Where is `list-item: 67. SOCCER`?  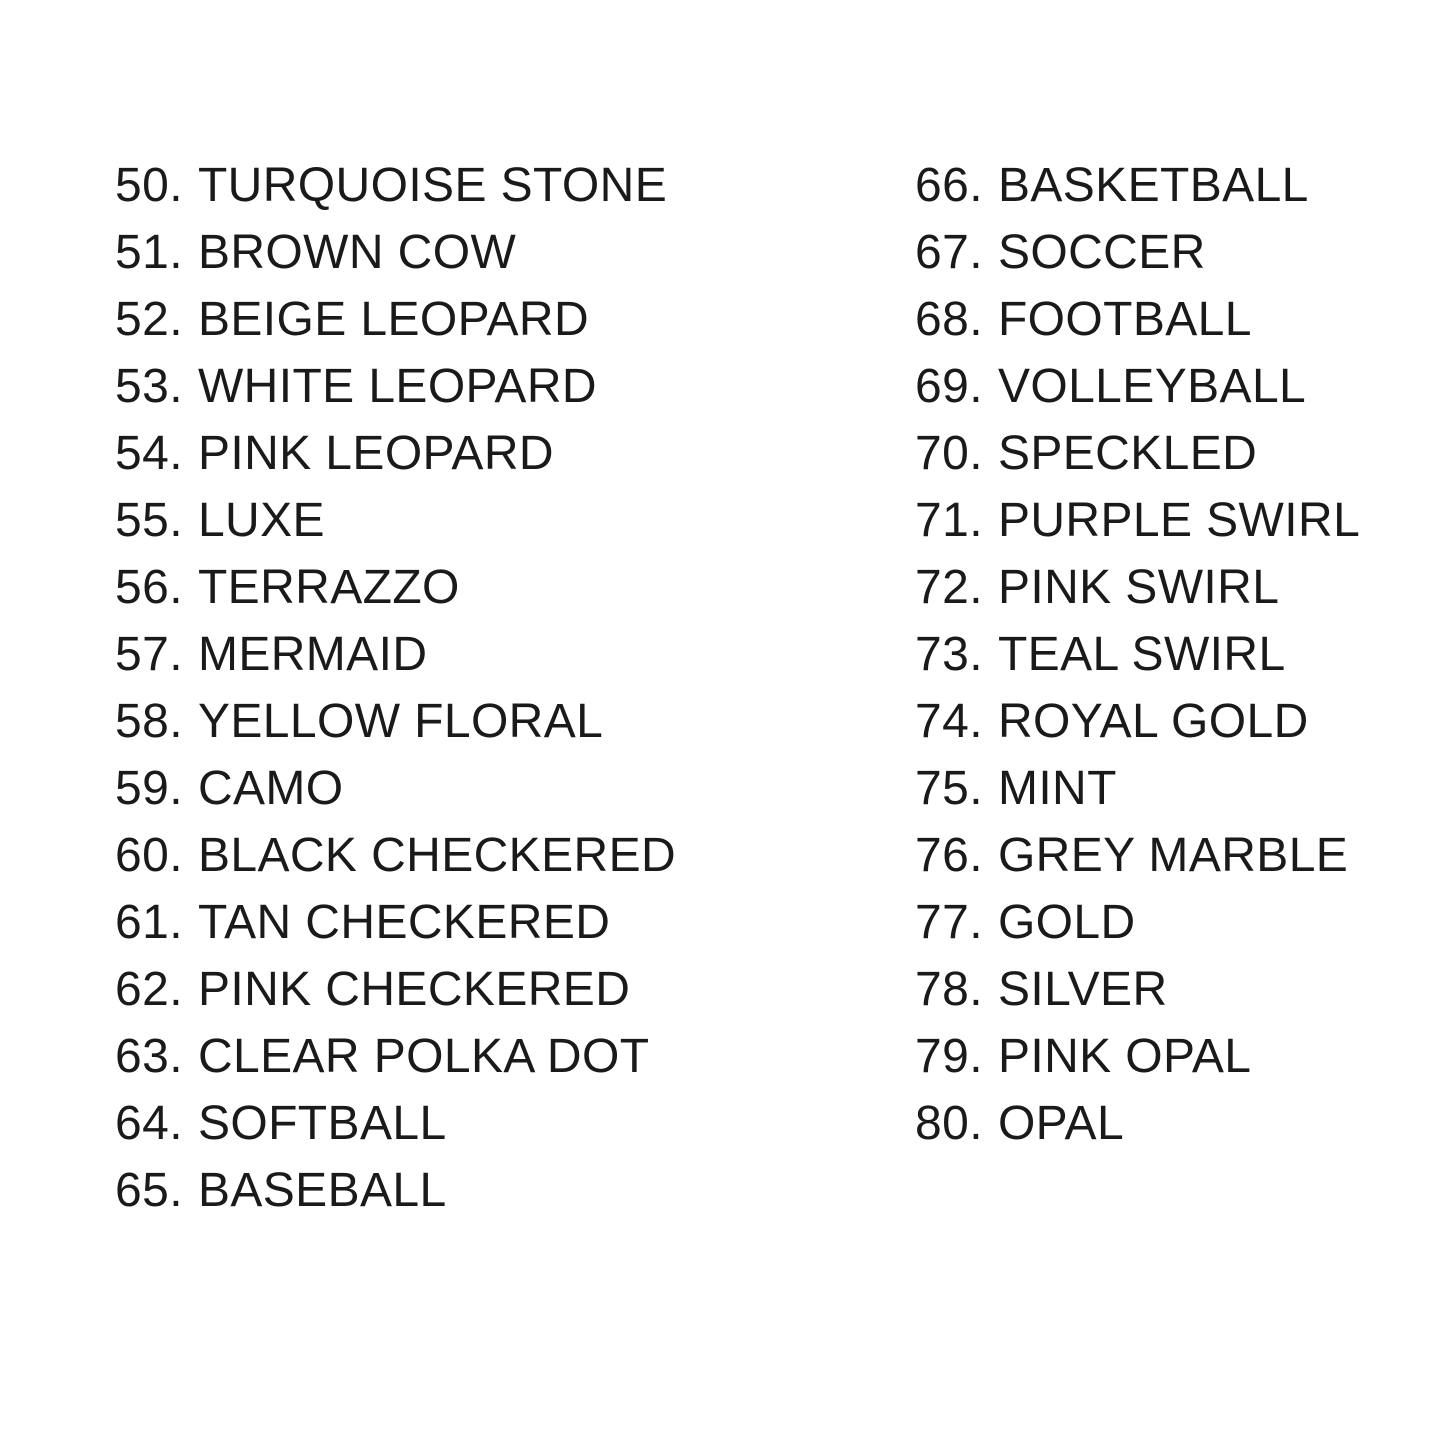 list-item: 67. SOCCER is located at coordinates (1160, 252).